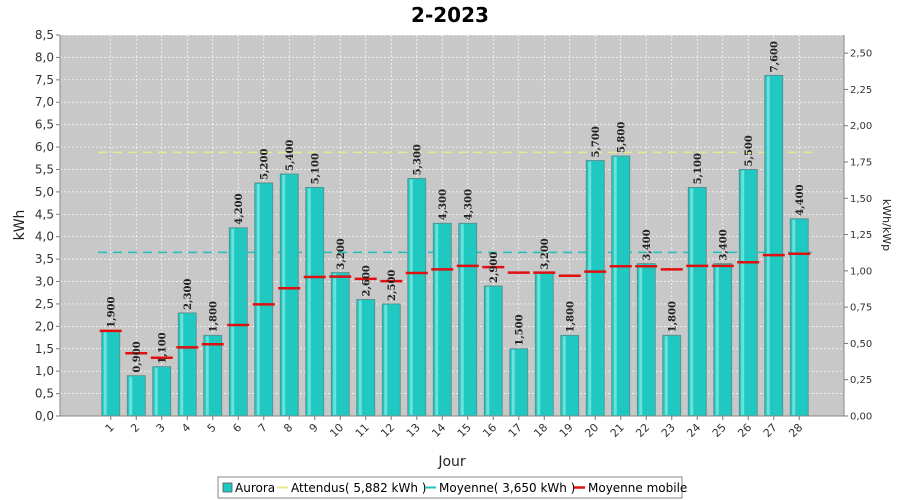  Describe the element at coordinates (519, 329) in the screenshot. I see `data-label: 1,500` at that location.